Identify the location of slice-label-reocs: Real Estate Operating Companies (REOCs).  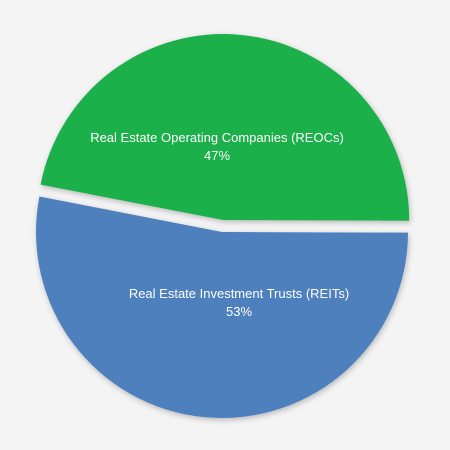
(217, 137).